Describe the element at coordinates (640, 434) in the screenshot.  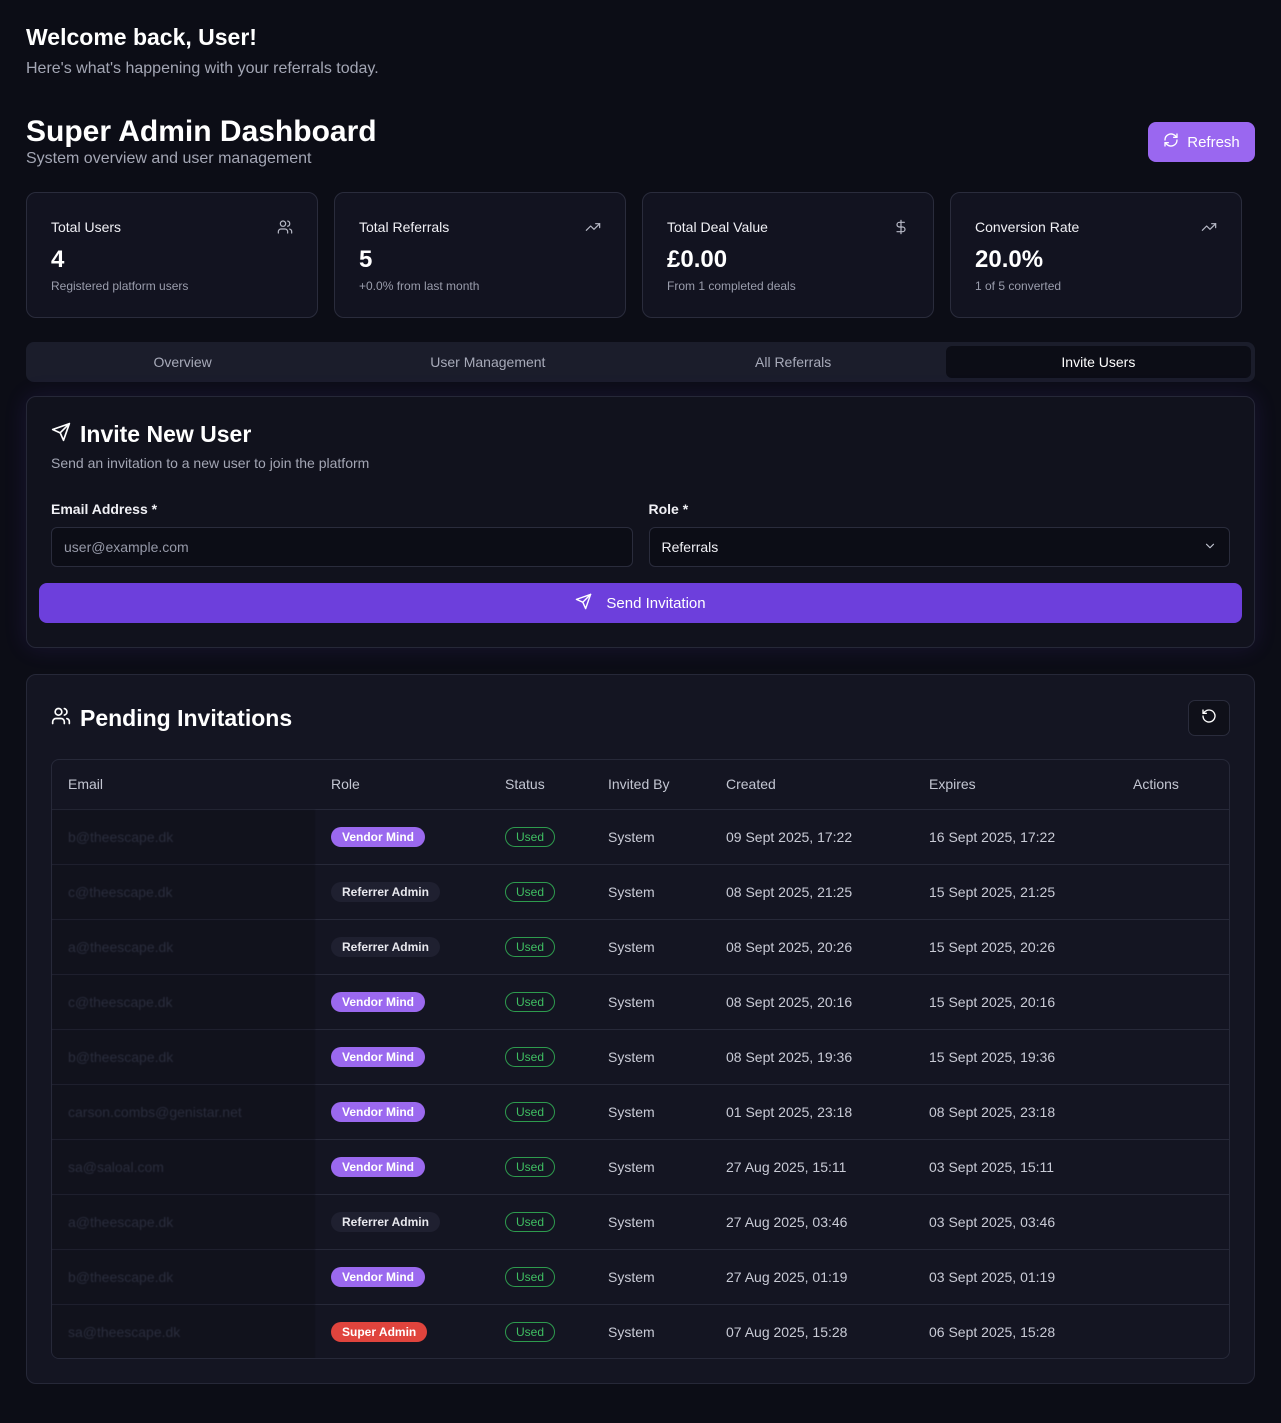
I see `invite-title-row: Invite New User` at that location.